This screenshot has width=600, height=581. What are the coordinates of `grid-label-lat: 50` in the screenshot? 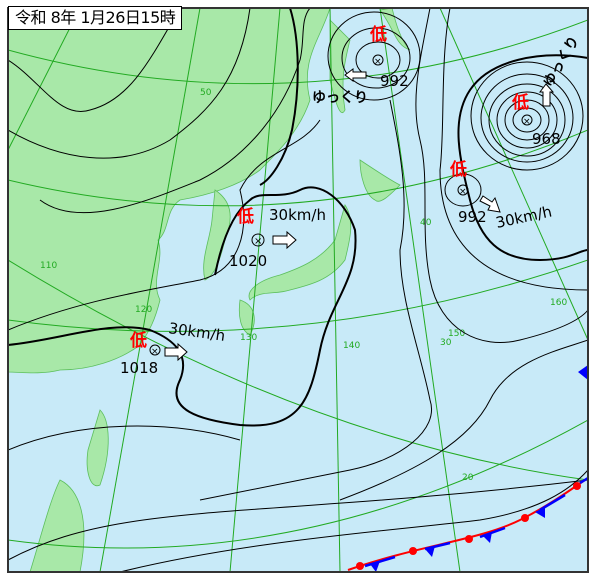 It's located at (206, 93).